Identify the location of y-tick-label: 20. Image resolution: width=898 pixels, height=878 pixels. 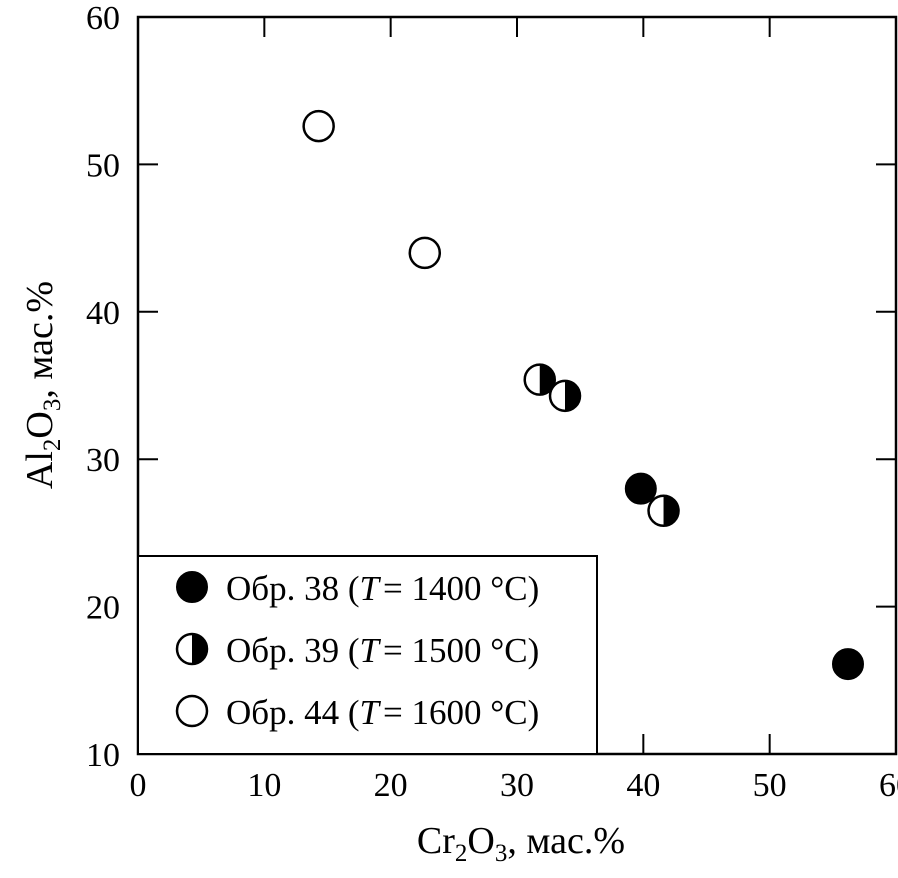
(103, 608).